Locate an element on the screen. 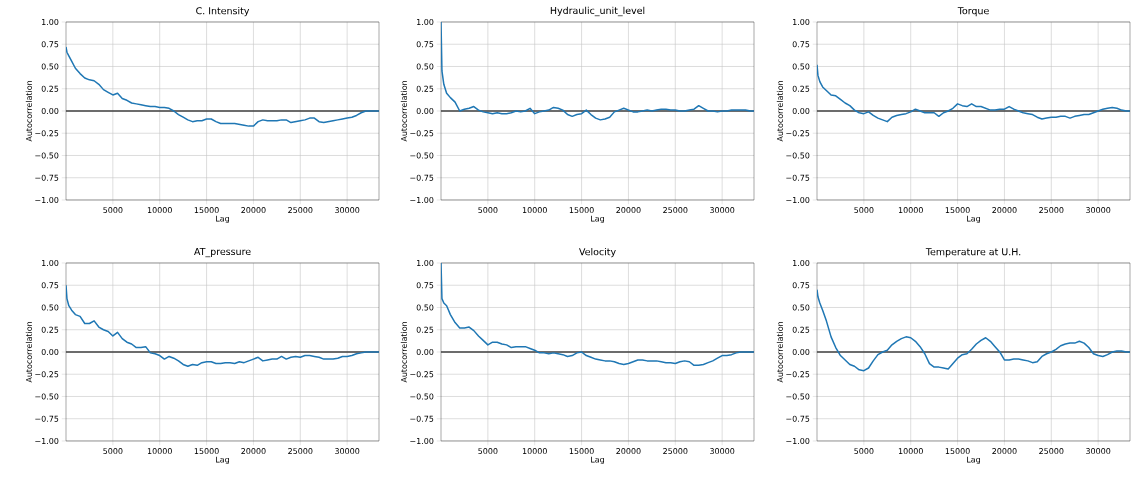 The image size is (1134, 479). chart-title: Temperature at U.H. is located at coordinates (973, 253).